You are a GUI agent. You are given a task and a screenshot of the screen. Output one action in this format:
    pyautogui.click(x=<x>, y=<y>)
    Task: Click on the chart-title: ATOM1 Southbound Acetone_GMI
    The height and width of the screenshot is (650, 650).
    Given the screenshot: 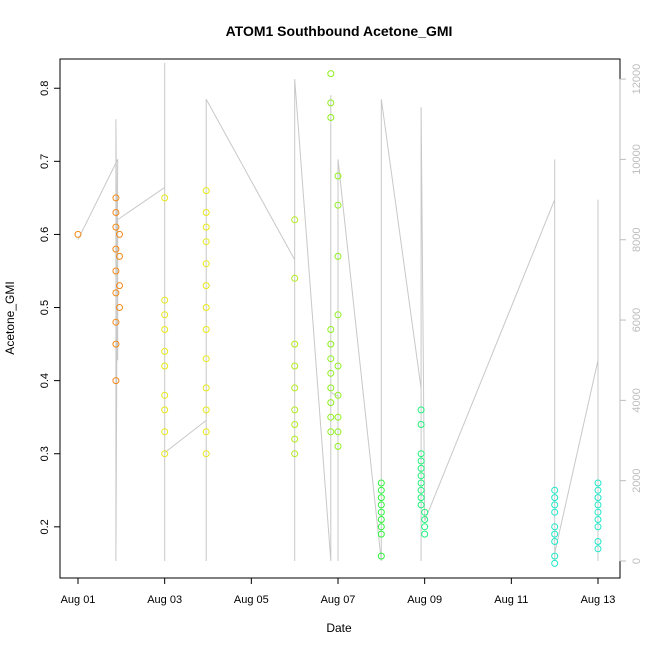 What is the action you would take?
    pyautogui.click(x=339, y=31)
    